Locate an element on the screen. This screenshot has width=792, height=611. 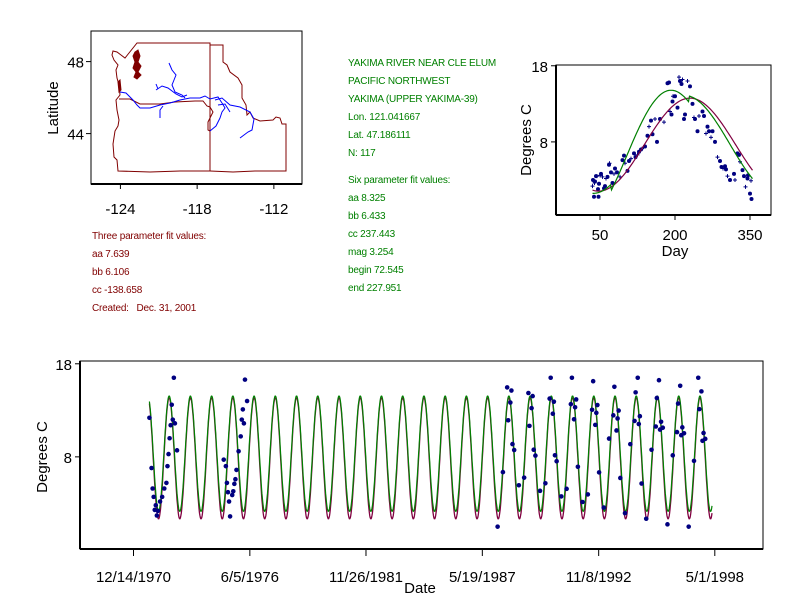
station-name: YAKIMA RIVER NEAR CLE ELUM is located at coordinates (422, 63).